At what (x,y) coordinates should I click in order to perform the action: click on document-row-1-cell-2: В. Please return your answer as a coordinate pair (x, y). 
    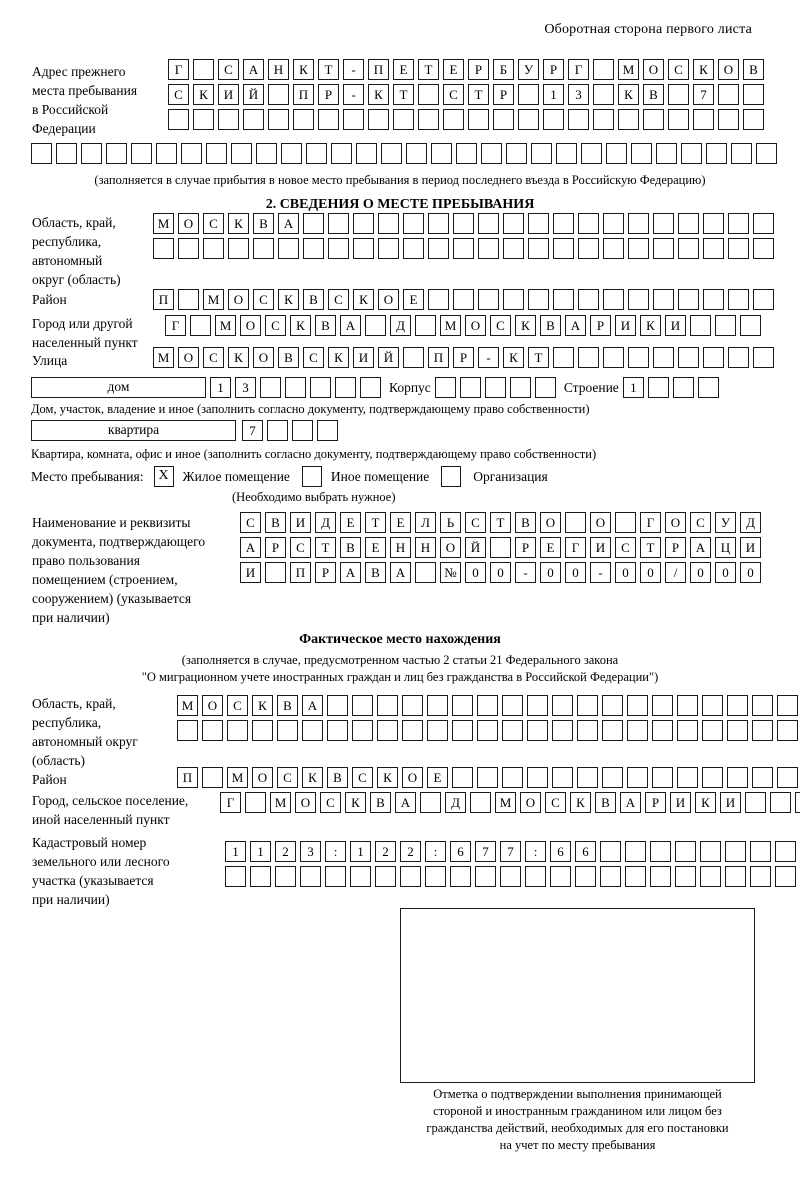
    Looking at the image, I should click on (275, 522).